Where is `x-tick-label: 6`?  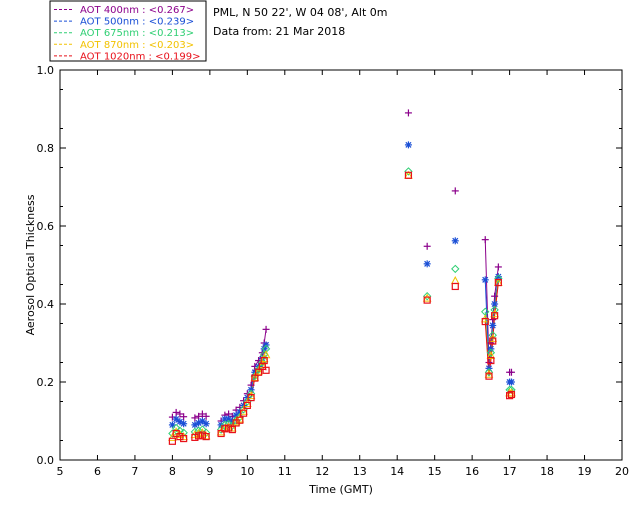
x-tick-label: 6 is located at coordinates (97, 471).